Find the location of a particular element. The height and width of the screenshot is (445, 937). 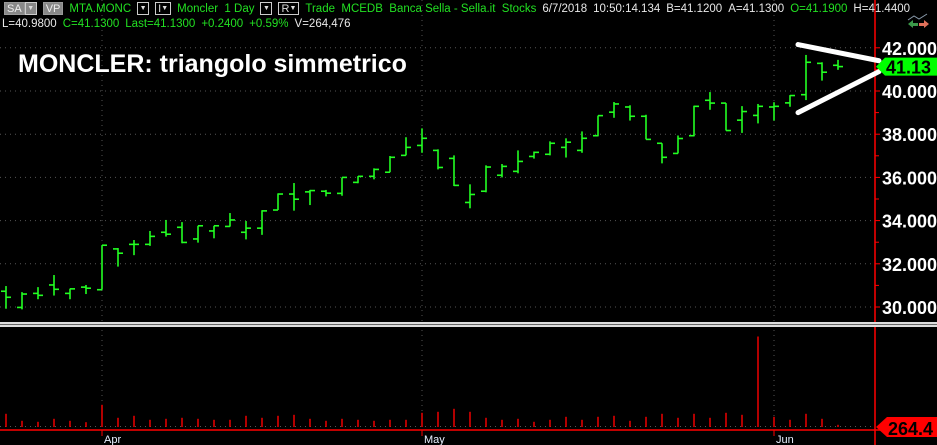

symbol-label: MTA.MONC is located at coordinates (100, 8).